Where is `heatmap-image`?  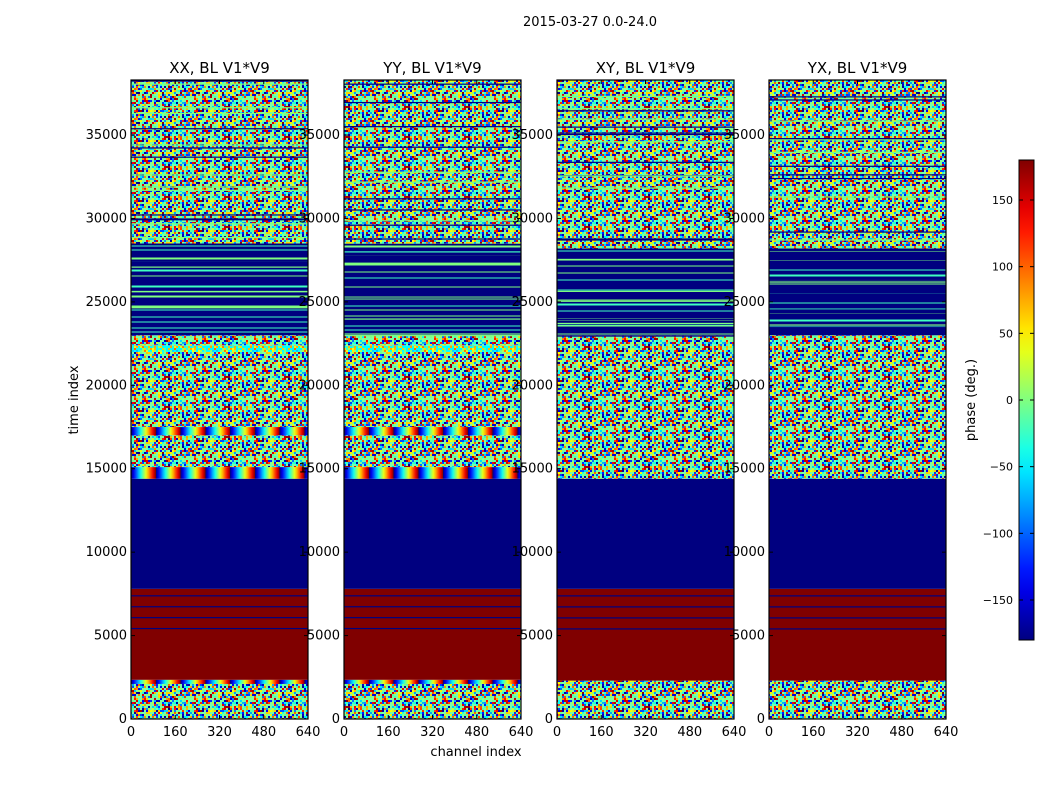
heatmap-image is located at coordinates (857, 399).